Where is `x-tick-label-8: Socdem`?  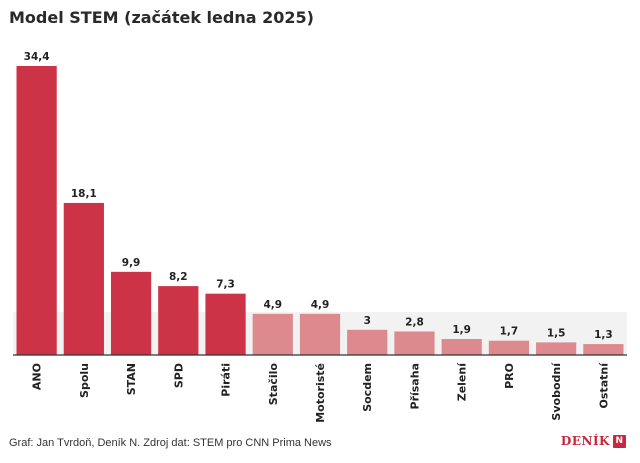
x-tick-label-8: Socdem is located at coordinates (367, 387).